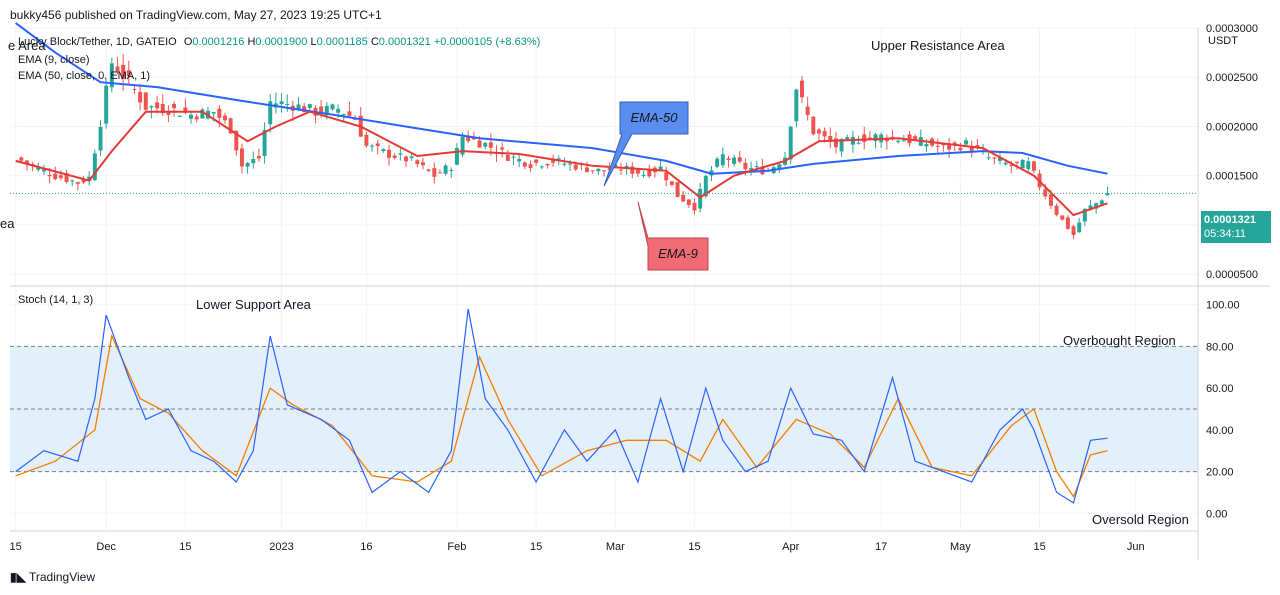  I want to click on tradingview-logo: ▮◣ TradingView, so click(52, 577).